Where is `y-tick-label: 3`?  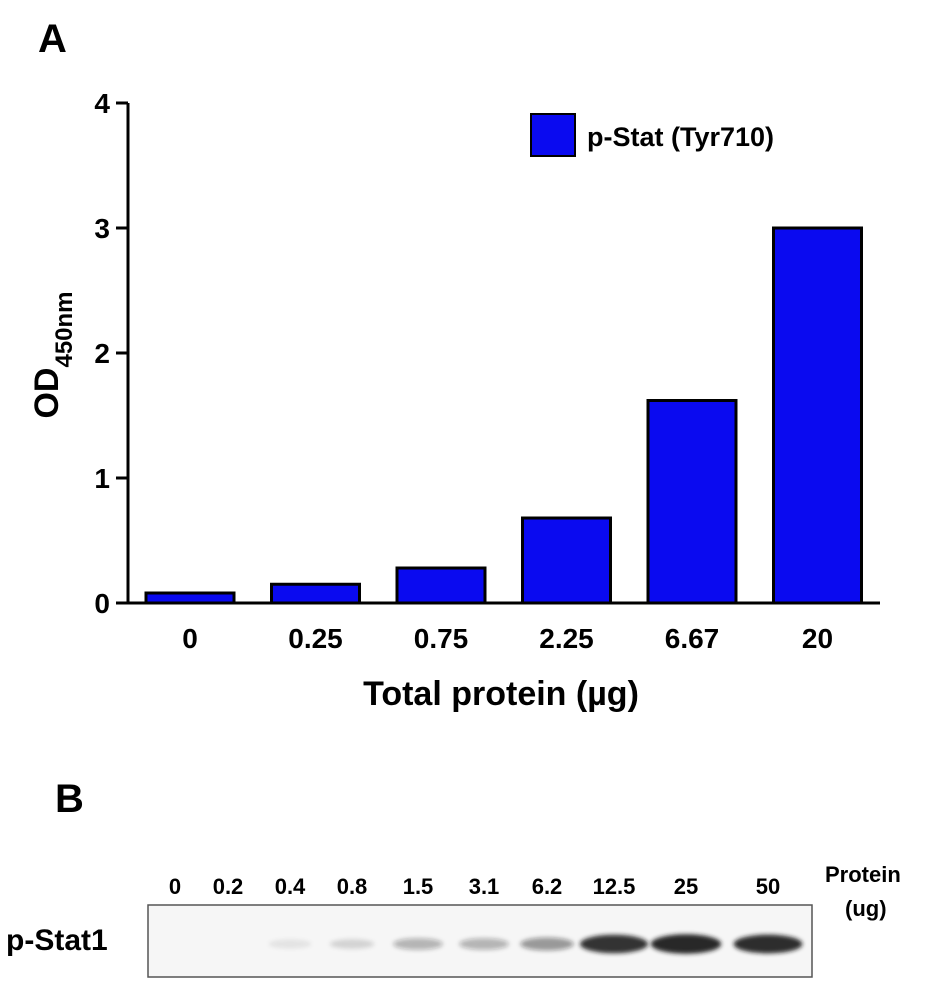 y-tick-label: 3 is located at coordinates (102, 228).